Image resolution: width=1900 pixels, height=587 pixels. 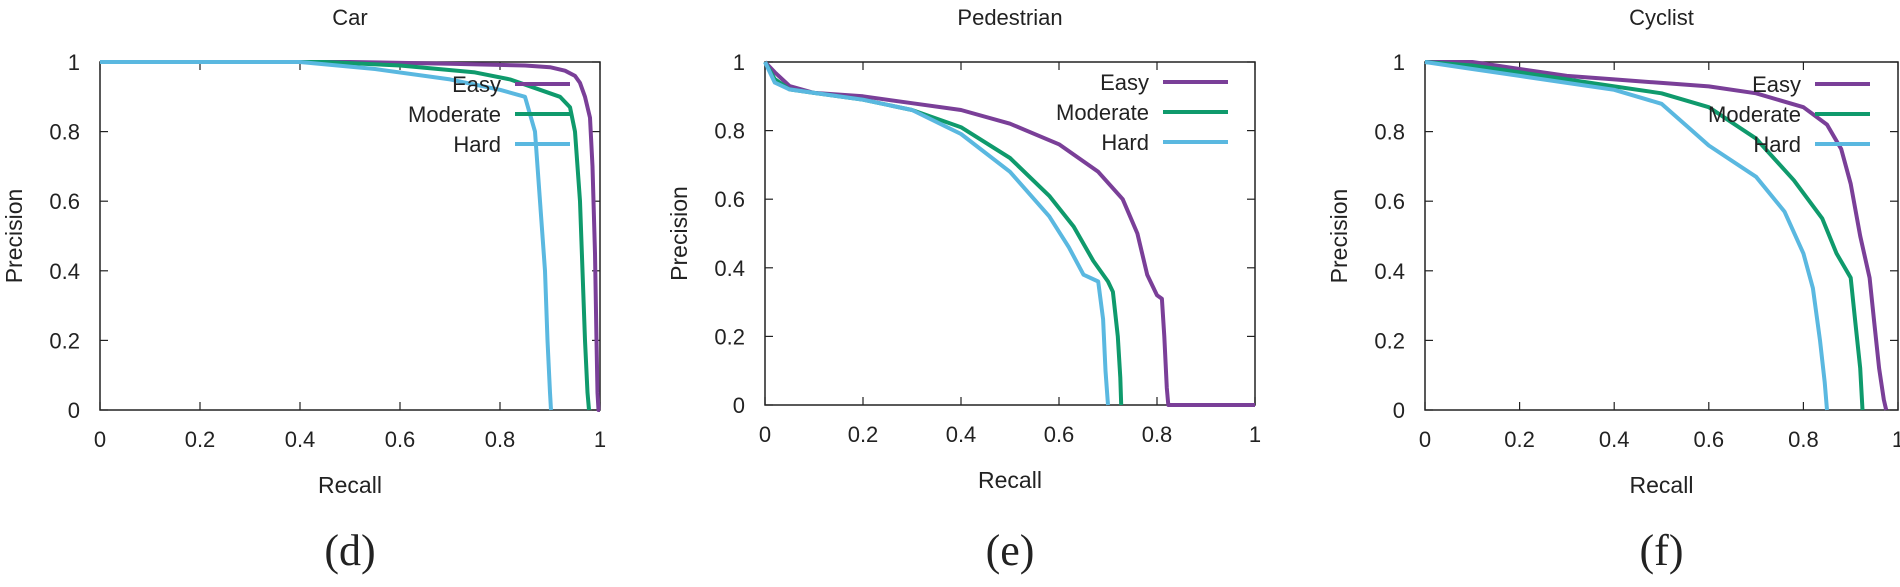 I want to click on plot-frame, so click(x=1661, y=236).